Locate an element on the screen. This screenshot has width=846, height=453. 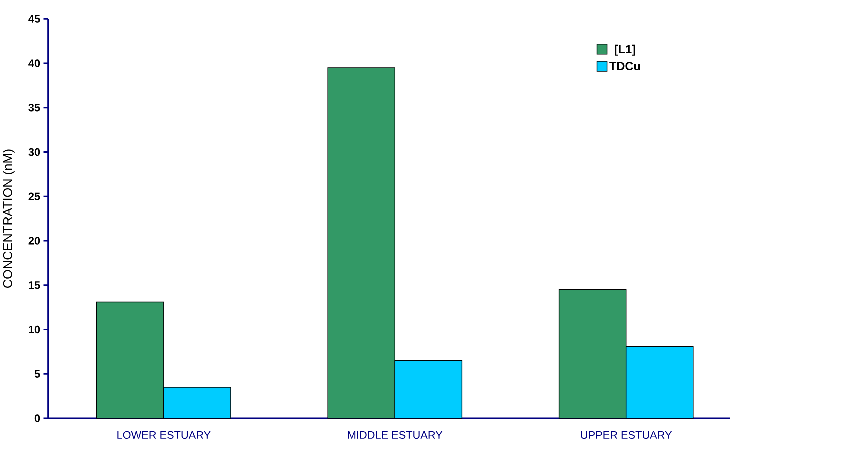
y-tick-label: 0 is located at coordinates (37, 418).